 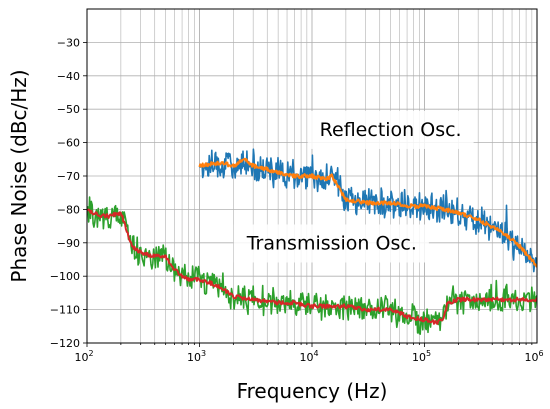 What do you see at coordinates (68, 109) in the screenshot?
I see `y-tick-label: −50` at bounding box center [68, 109].